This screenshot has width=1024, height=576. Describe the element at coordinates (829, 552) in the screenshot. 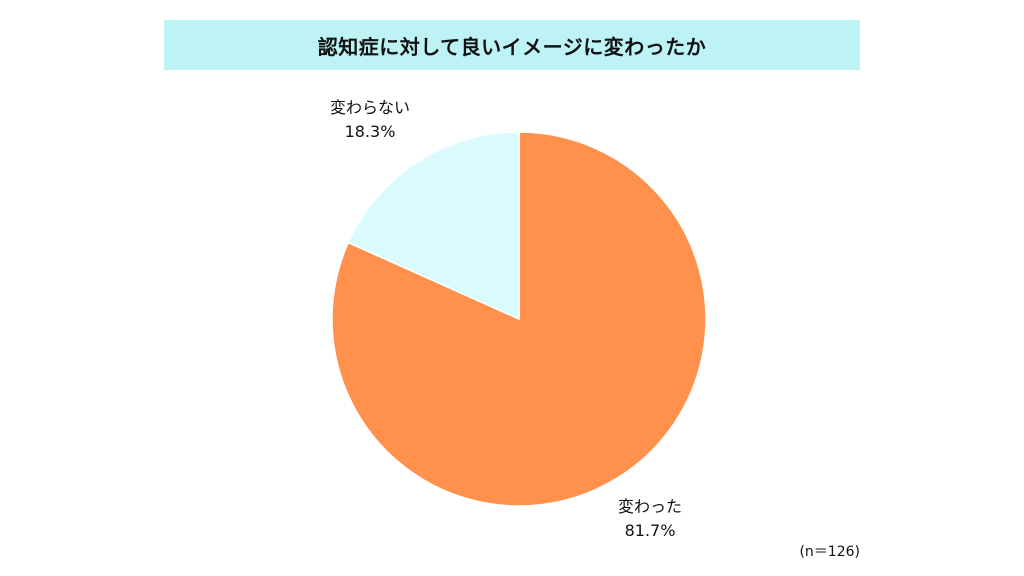

I see `sample-size-note: (n＝126)` at that location.